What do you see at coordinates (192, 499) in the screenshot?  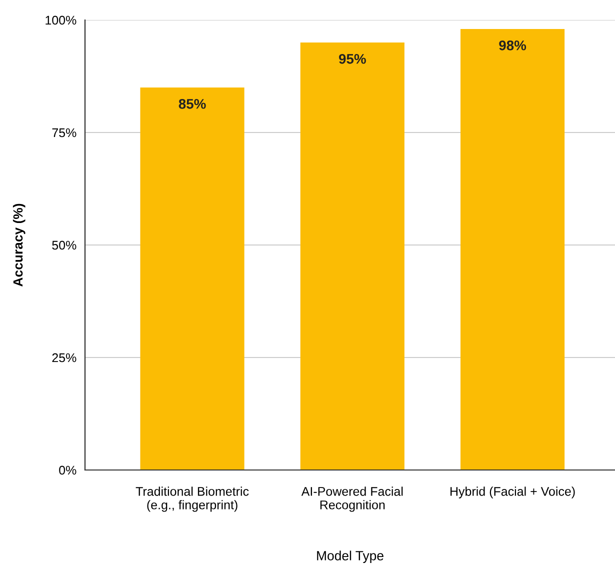 I see `x-tick-label: Traditional Biometric (e.g., fingerprint)` at bounding box center [192, 499].